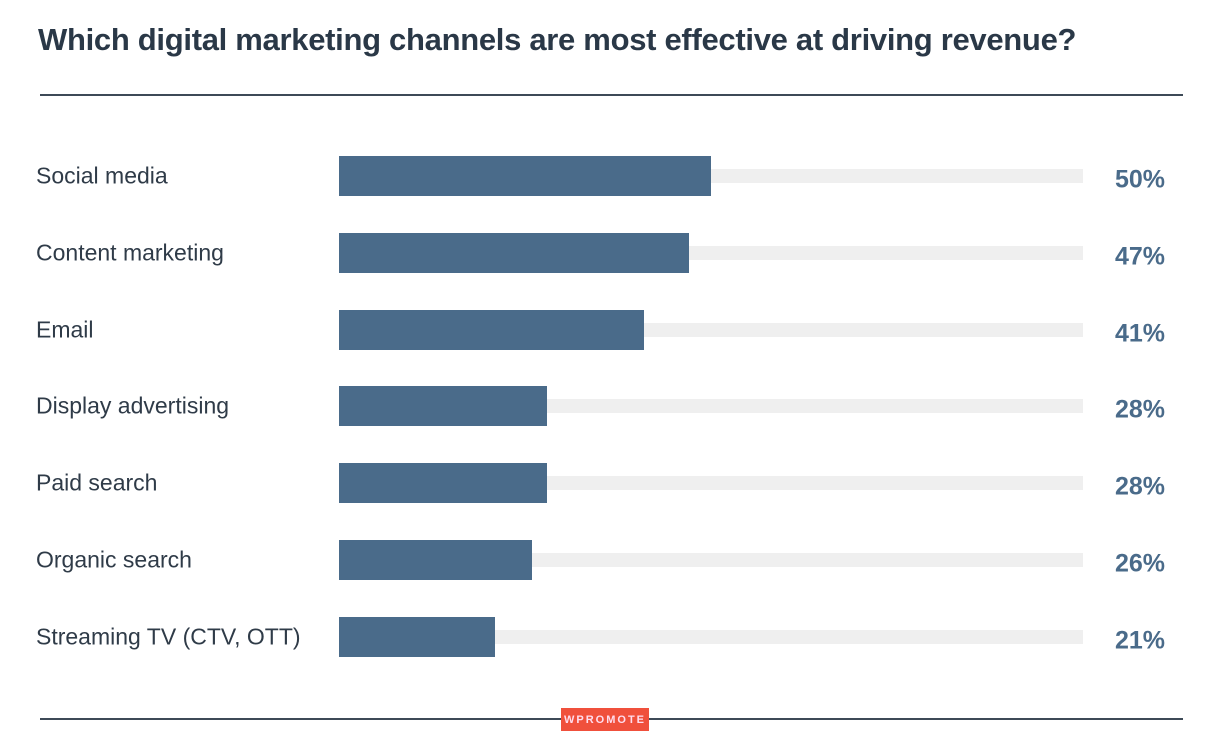  I want to click on value-label: 26%, so click(1140, 563).